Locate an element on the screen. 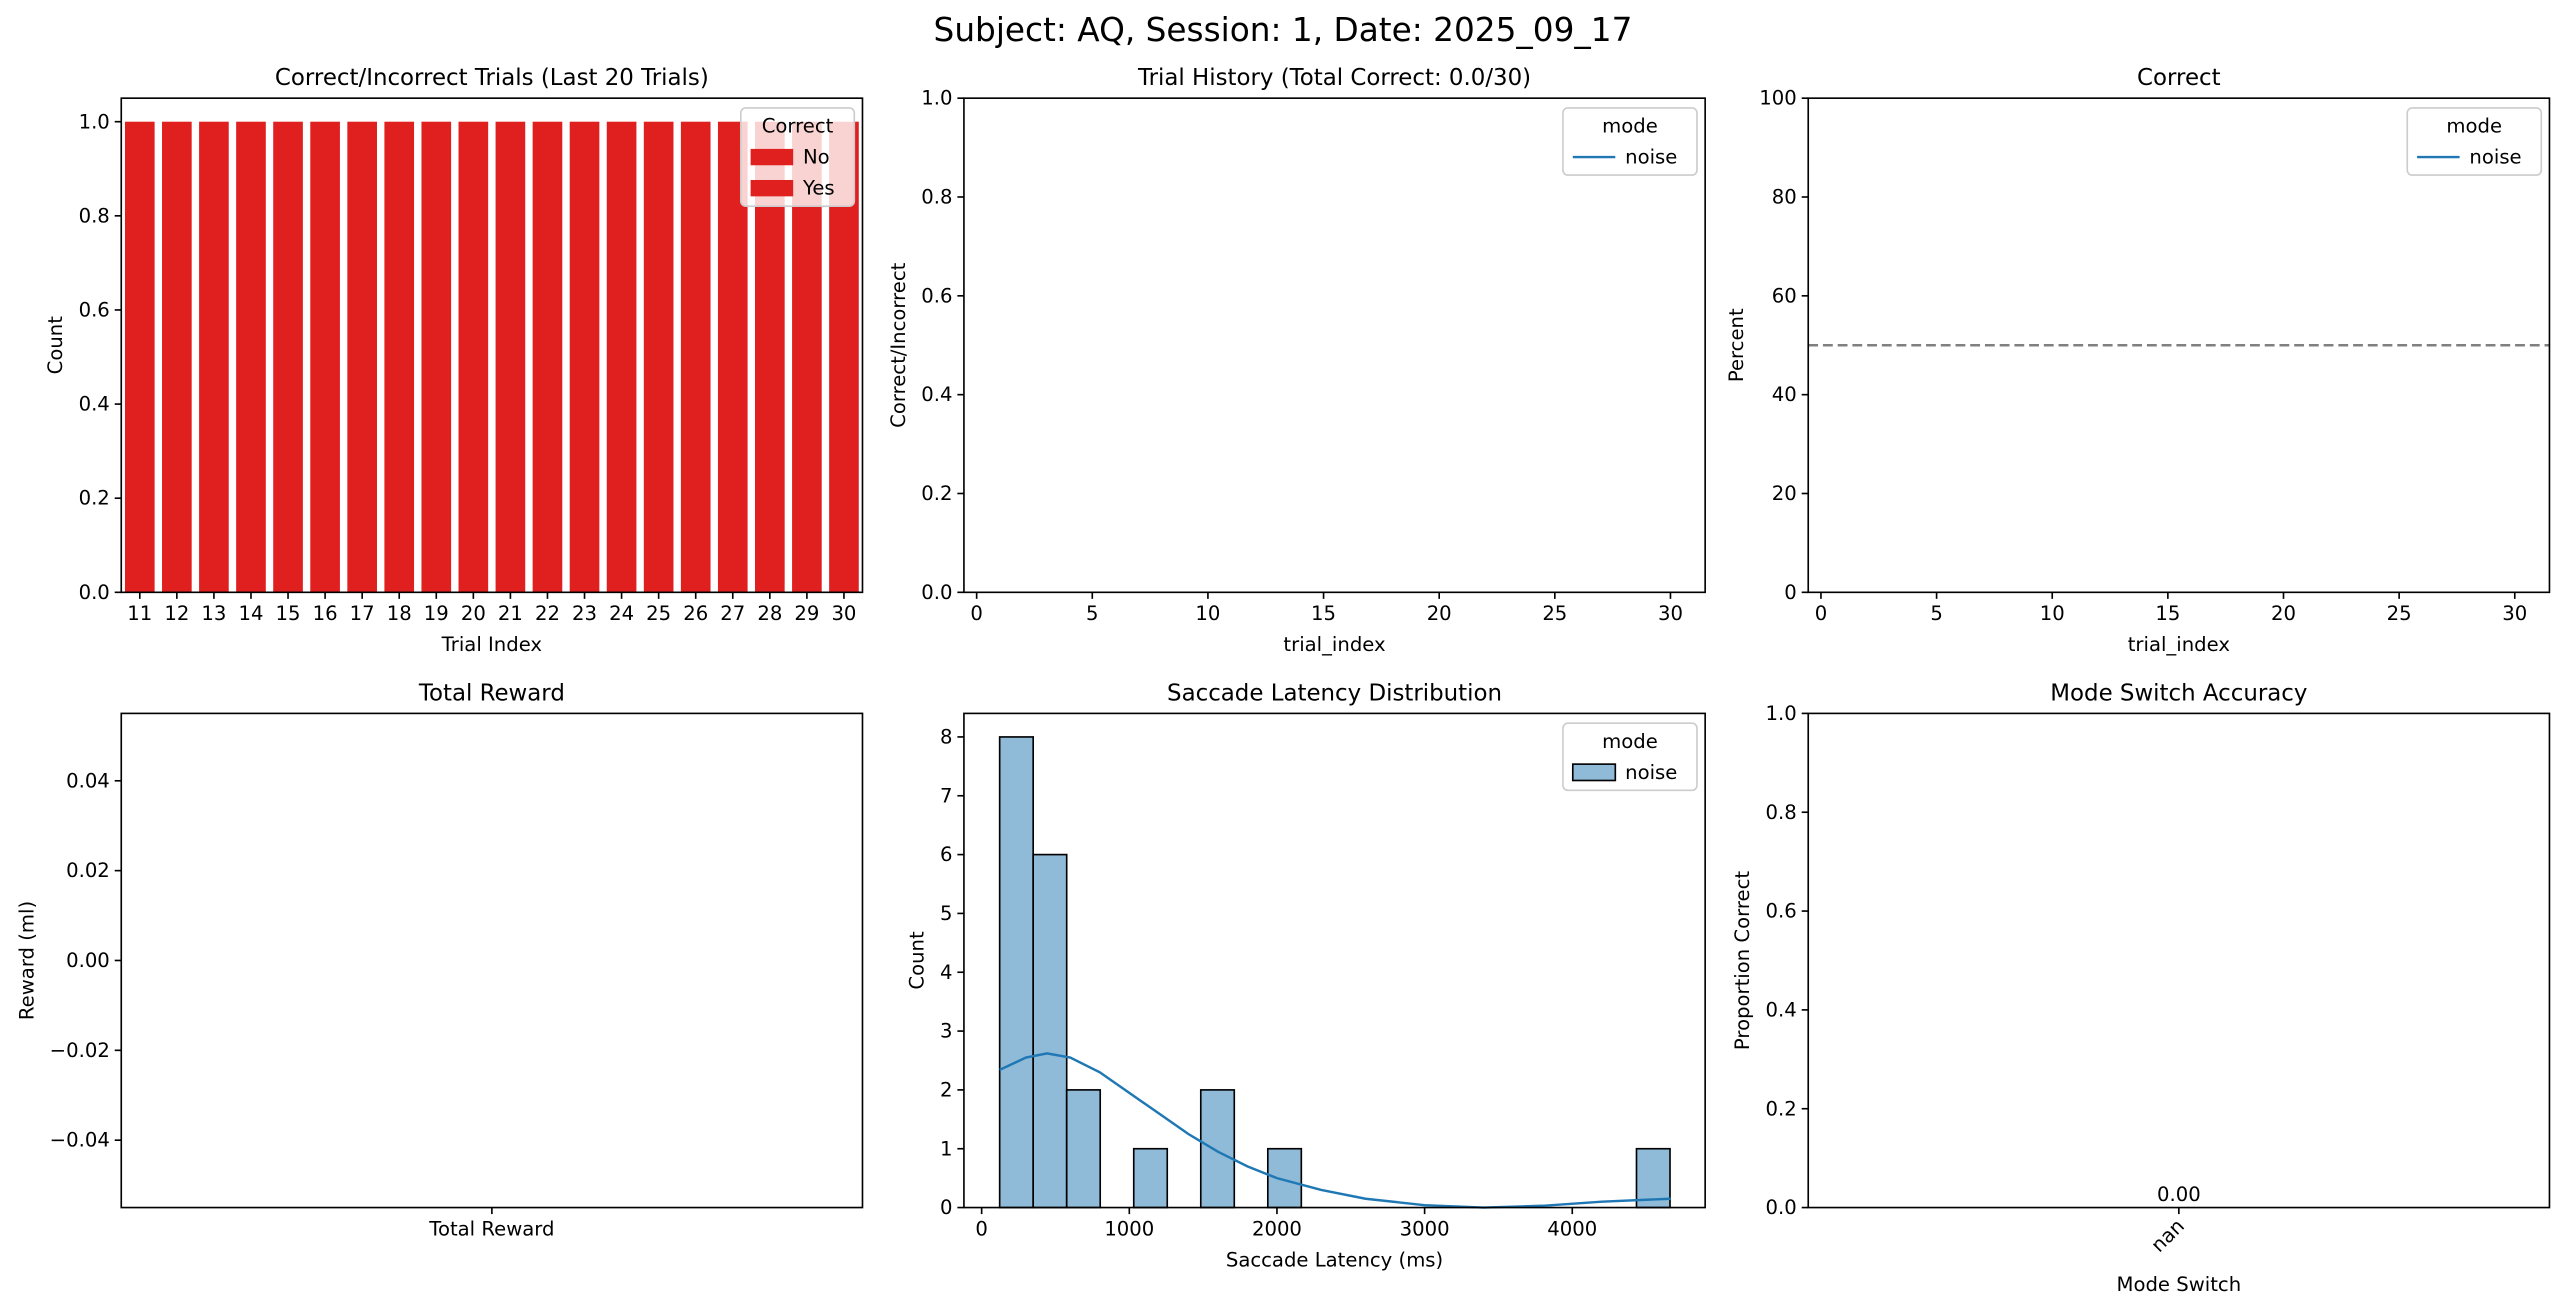 This screenshot has width=2566, height=1309. x-axis-label: trial_index is located at coordinates (2179, 644).